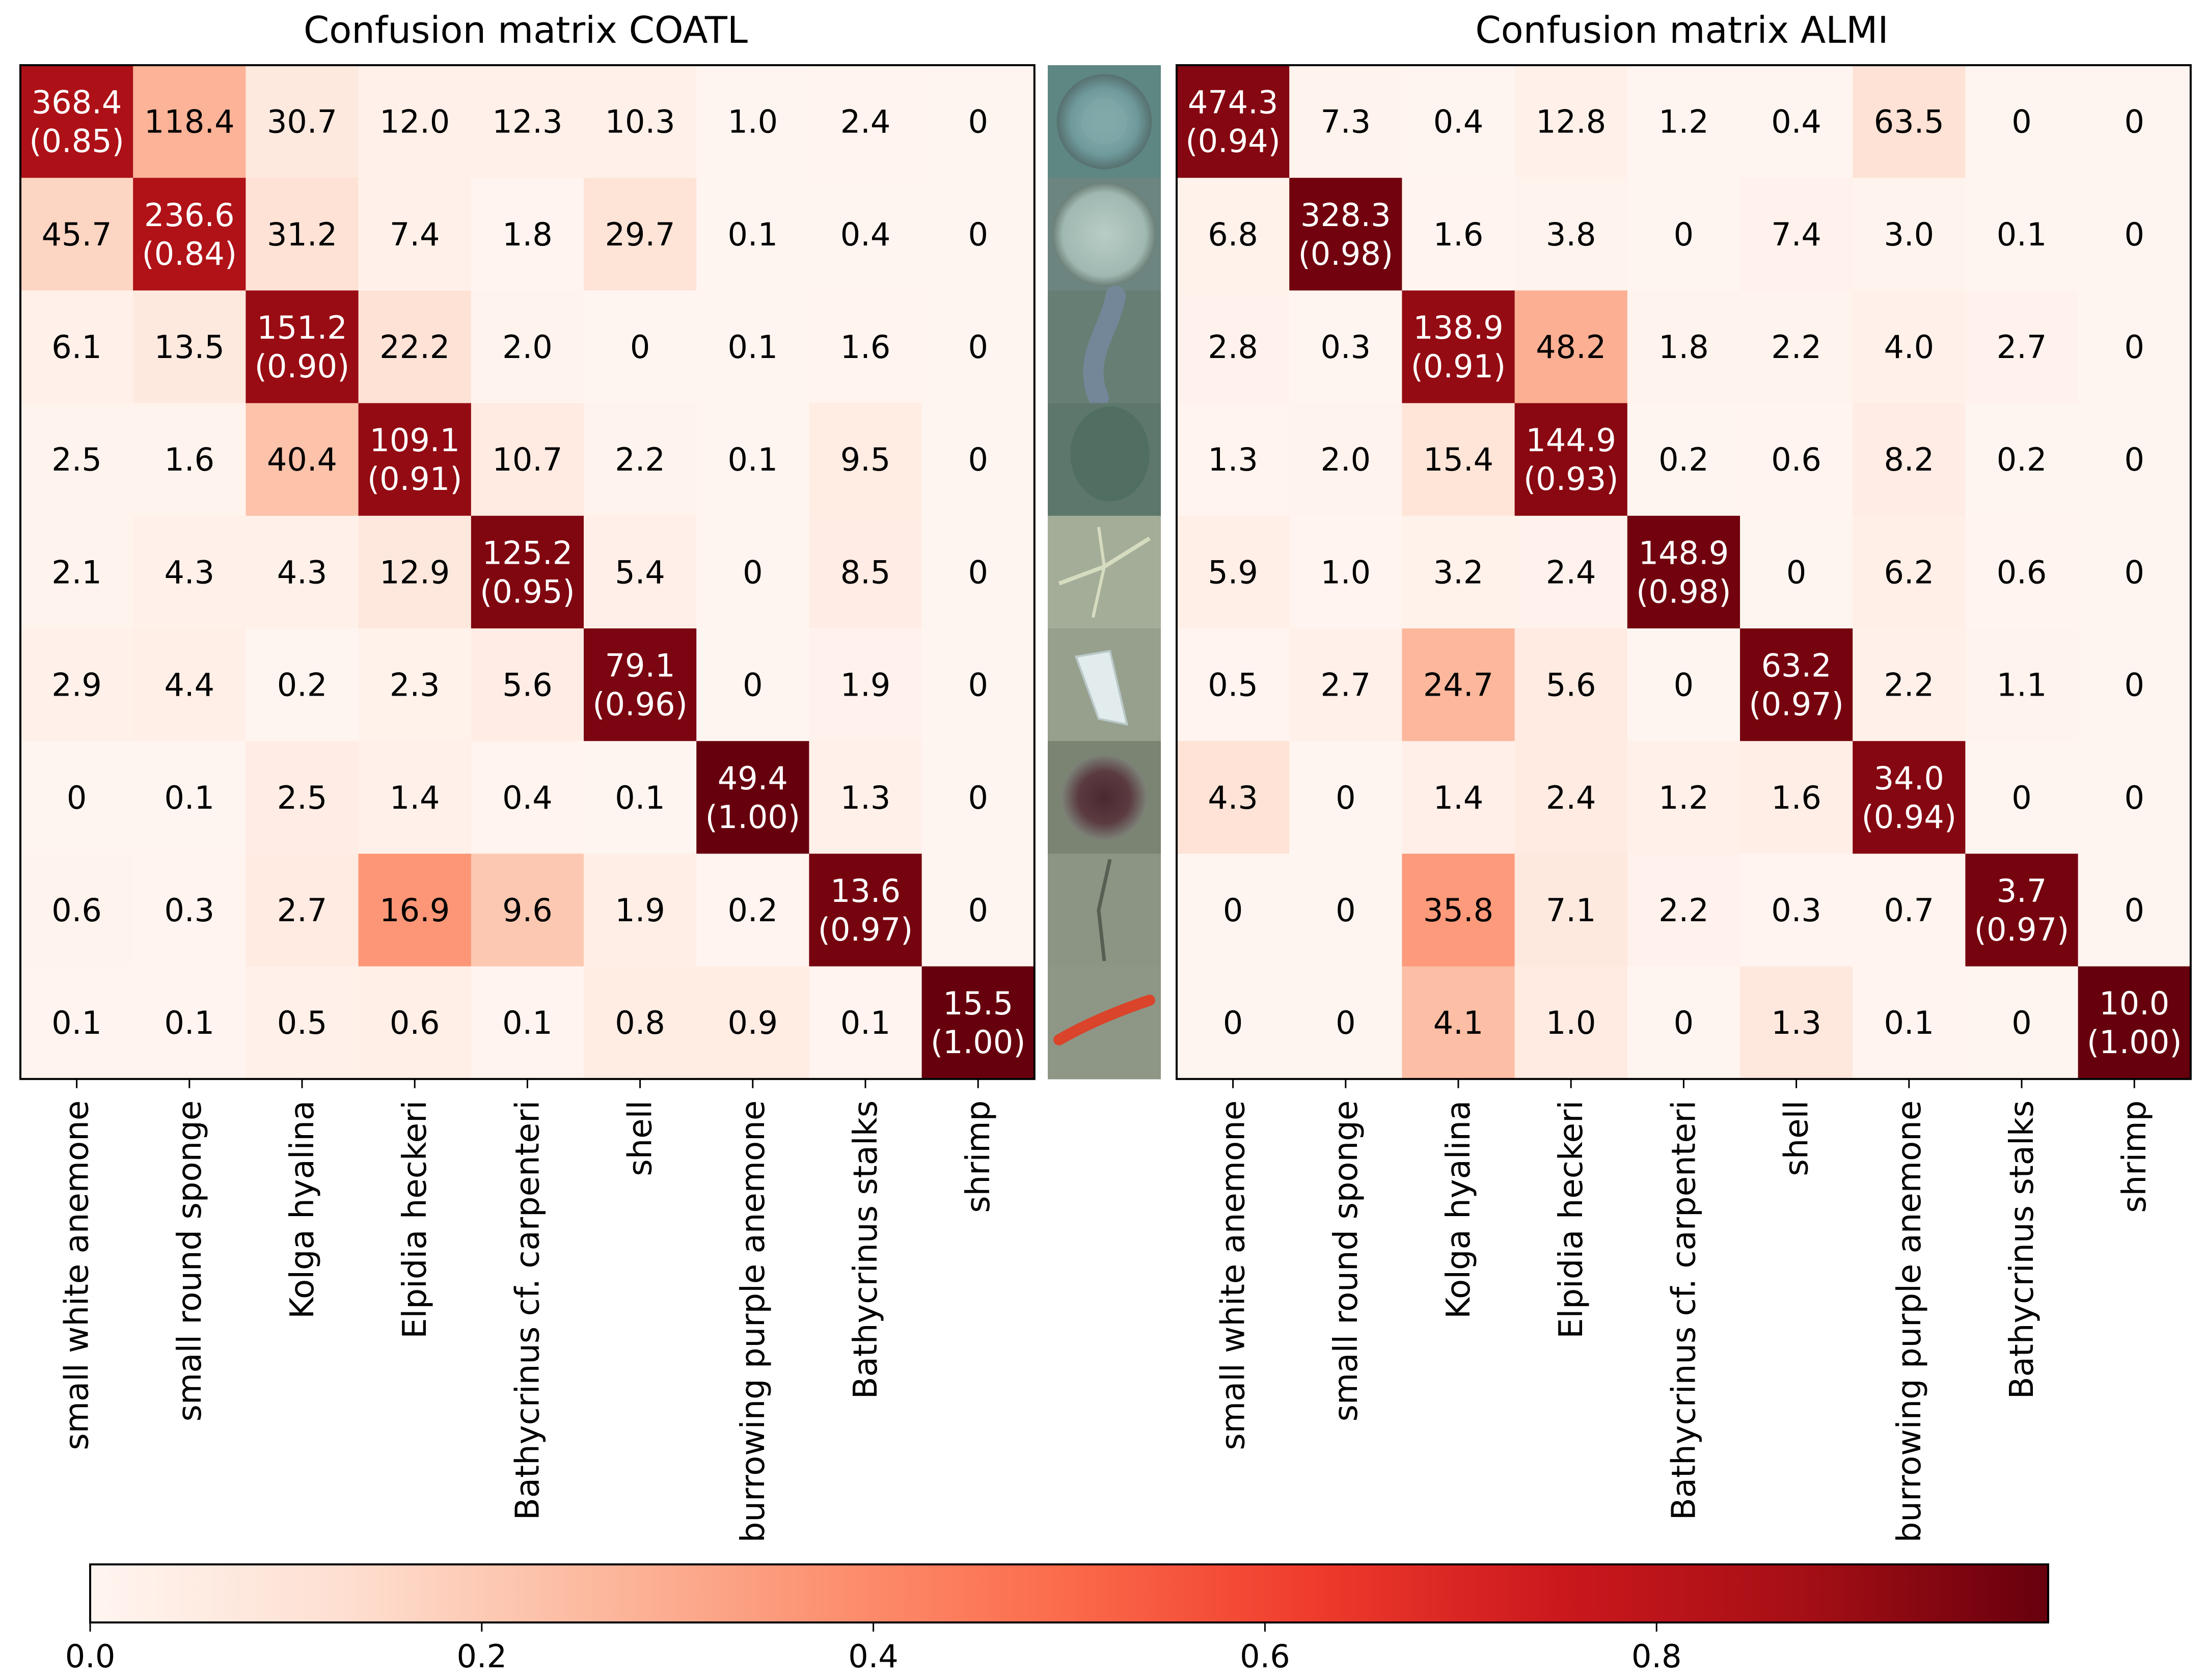  What do you see at coordinates (189, 234) in the screenshot?
I see `cell-value-label: 236.6 (0.84)` at bounding box center [189, 234].